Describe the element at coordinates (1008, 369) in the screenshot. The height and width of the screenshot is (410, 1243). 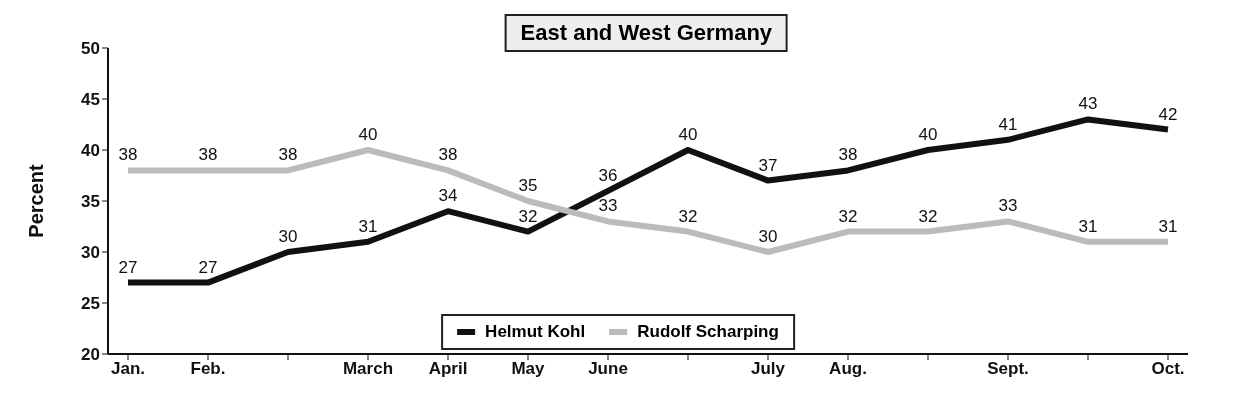
I see `x-tick-label: Sept.` at that location.